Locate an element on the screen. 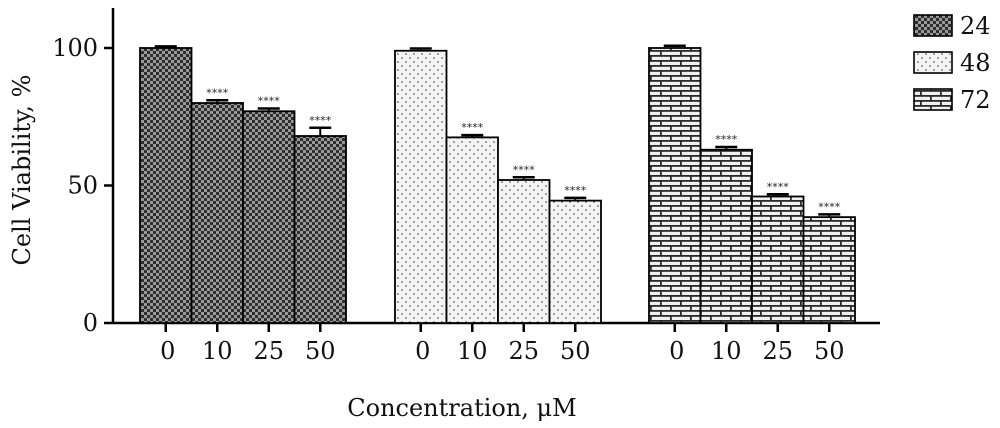  y-tick-label: 50 is located at coordinates (82, 186).